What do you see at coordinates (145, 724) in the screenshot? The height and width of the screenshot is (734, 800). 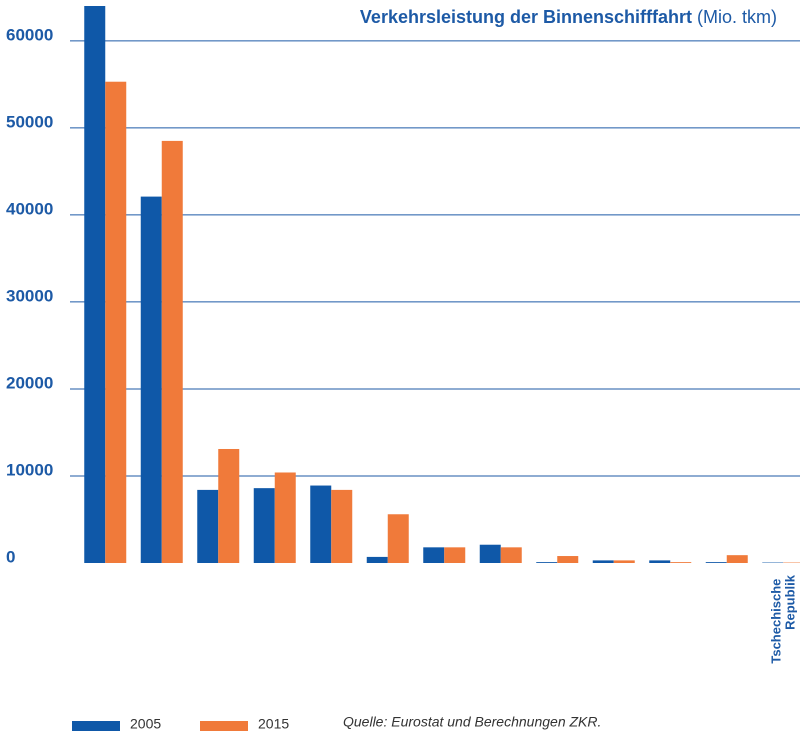 I see `legend-label: 2005` at bounding box center [145, 724].